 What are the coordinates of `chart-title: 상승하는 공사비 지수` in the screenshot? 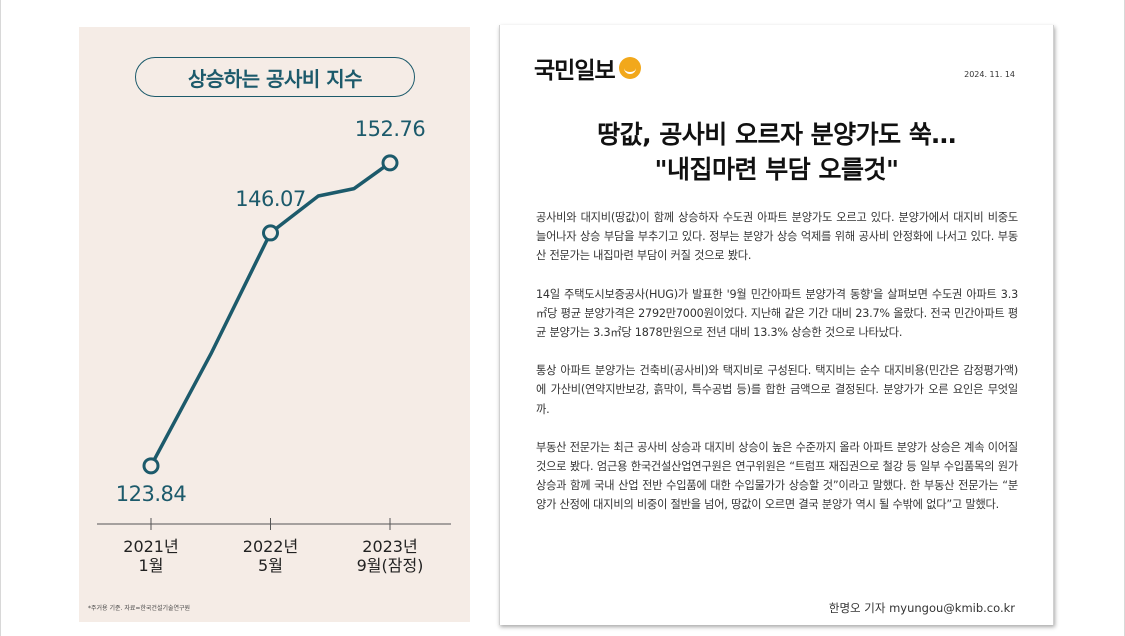 It's located at (275, 77).